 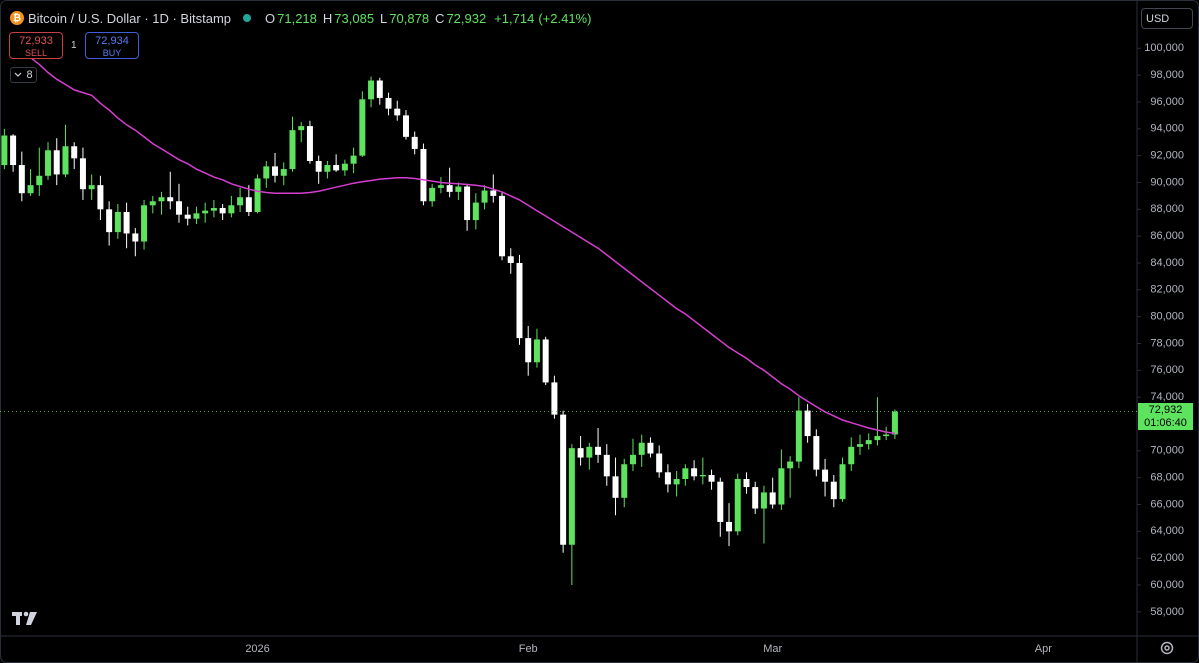 What do you see at coordinates (1167, 648) in the screenshot?
I see `settings-icon` at bounding box center [1167, 648].